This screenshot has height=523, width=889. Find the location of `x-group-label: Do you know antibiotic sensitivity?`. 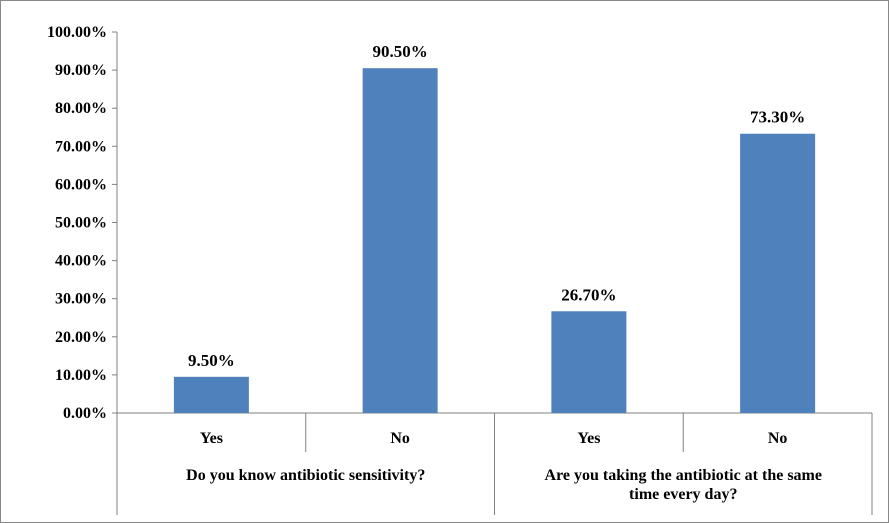

x-group-label: Do you know antibiotic sensitivity? is located at coordinates (305, 475).